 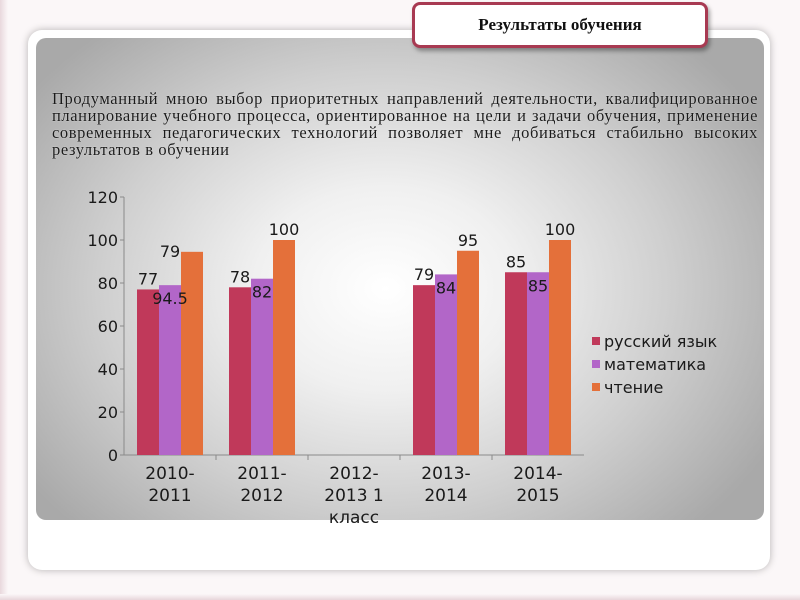 What do you see at coordinates (148, 278) in the screenshot?
I see `data-label: 77` at bounding box center [148, 278].